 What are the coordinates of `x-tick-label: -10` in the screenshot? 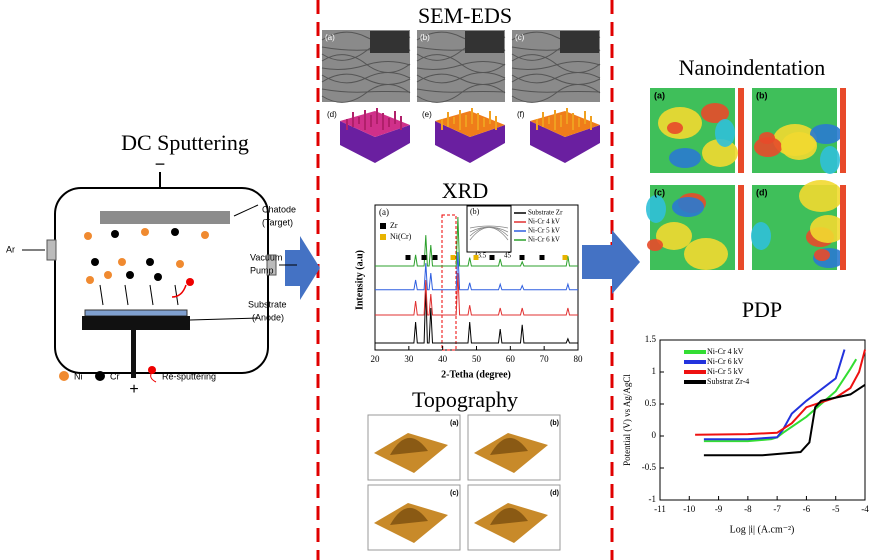 It's located at (689, 509).